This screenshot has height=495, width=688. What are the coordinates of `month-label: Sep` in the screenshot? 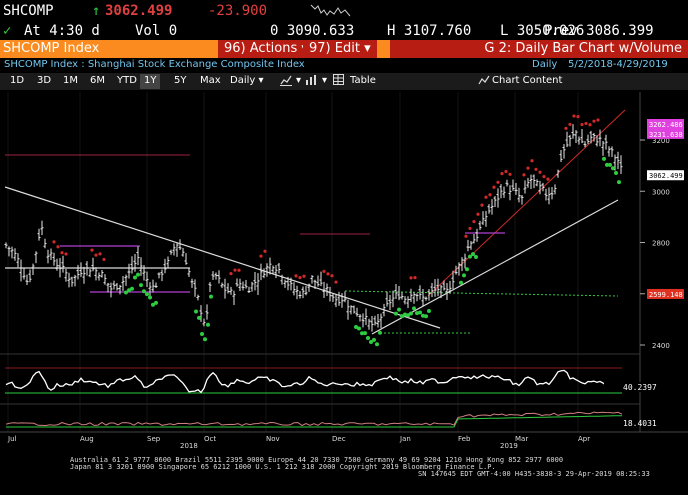 It's located at (154, 439).